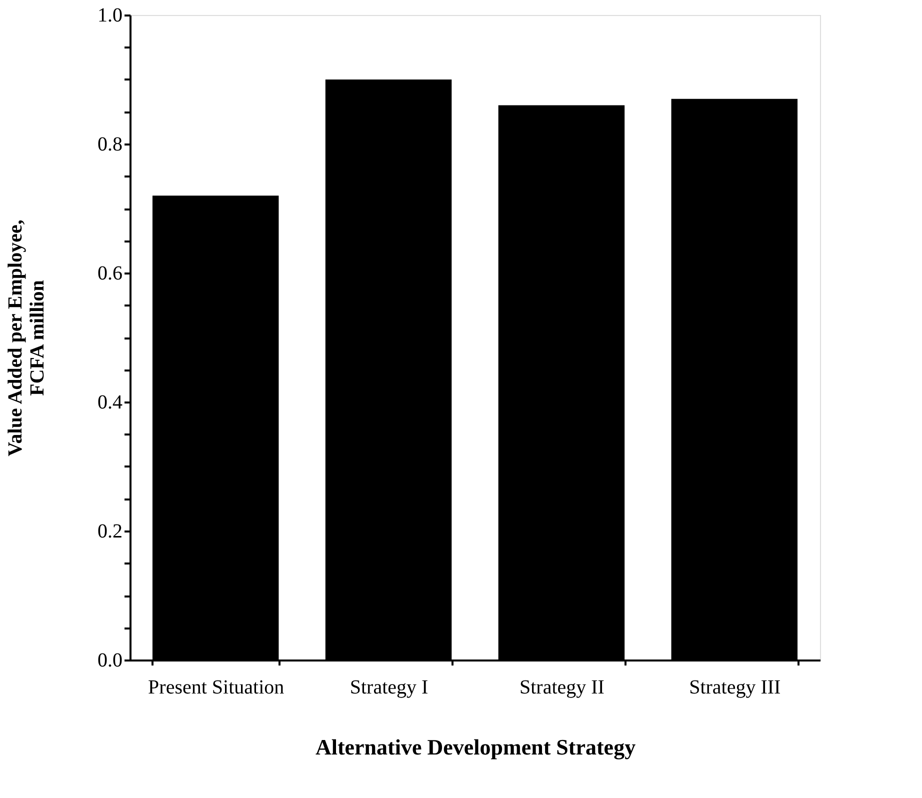 The width and height of the screenshot is (922, 798). I want to click on y-tick-label: 0.6, so click(110, 273).